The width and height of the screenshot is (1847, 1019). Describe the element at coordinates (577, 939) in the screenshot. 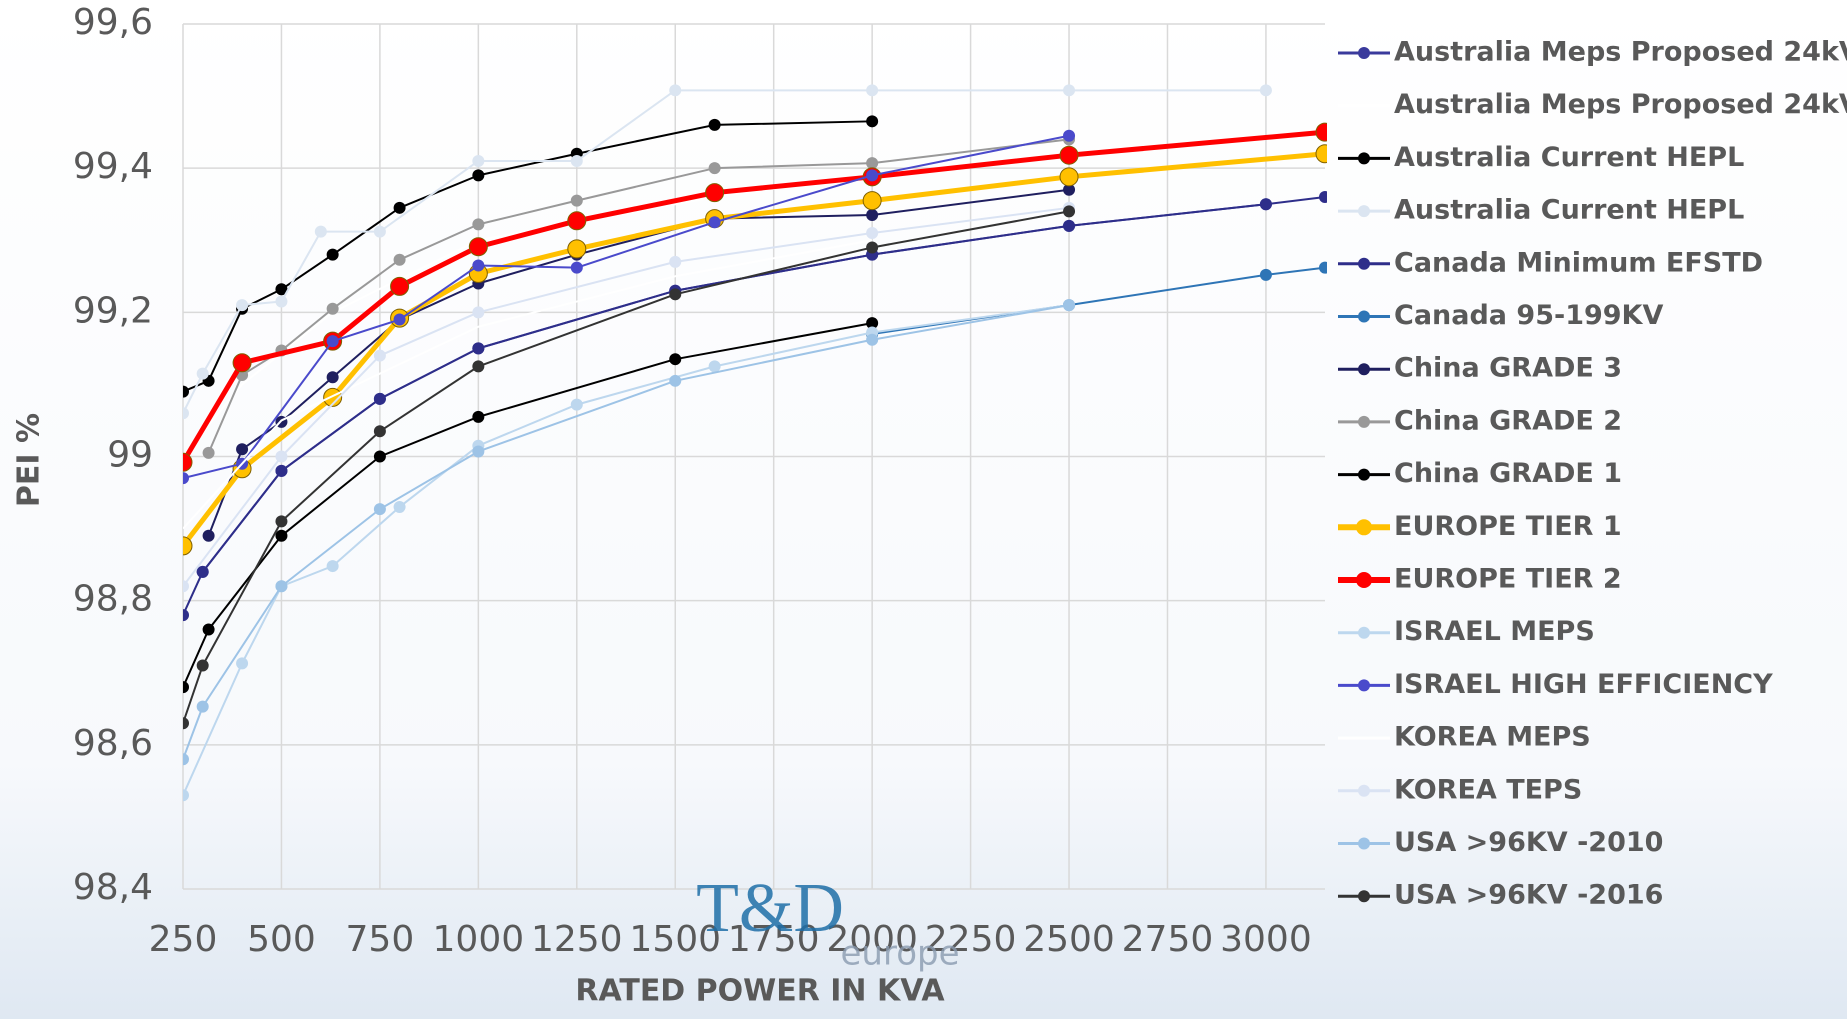

I see `x-tick-label: 1250` at that location.